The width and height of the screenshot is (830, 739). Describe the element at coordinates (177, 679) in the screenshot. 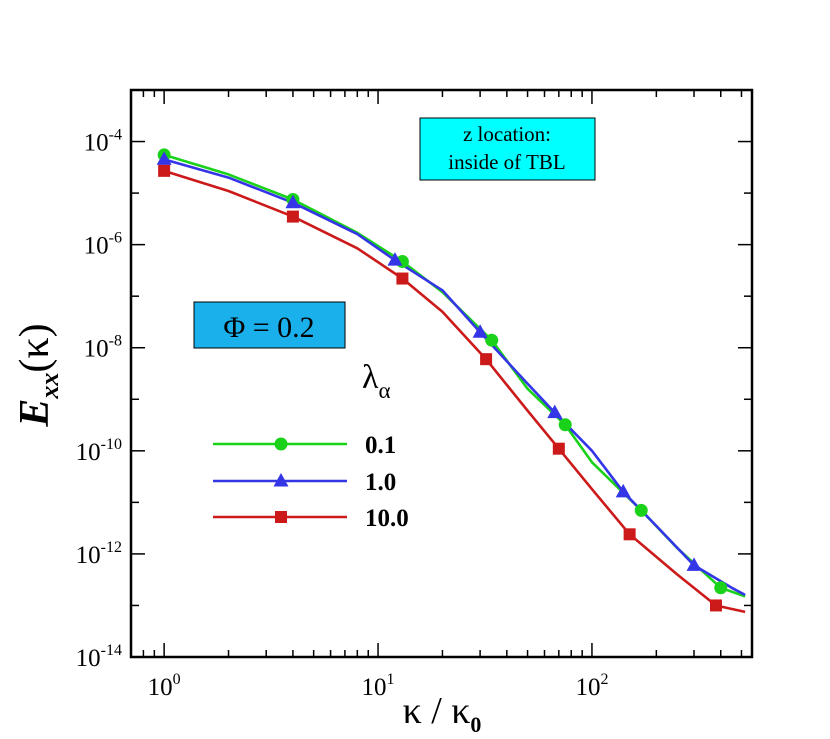

I see `x-tick-label-exp: 0` at that location.